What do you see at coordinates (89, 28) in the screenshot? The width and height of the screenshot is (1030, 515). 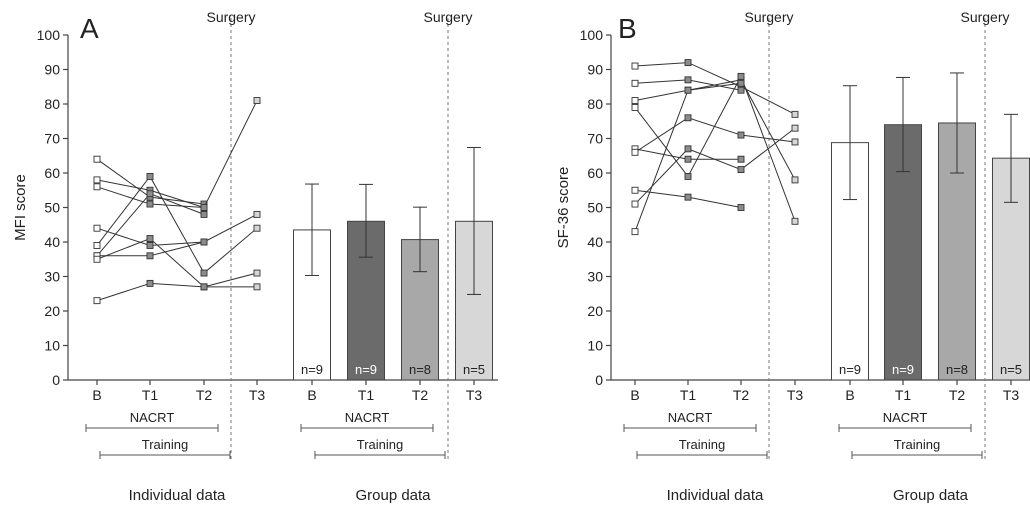 I see `panel-letter: A` at bounding box center [89, 28].